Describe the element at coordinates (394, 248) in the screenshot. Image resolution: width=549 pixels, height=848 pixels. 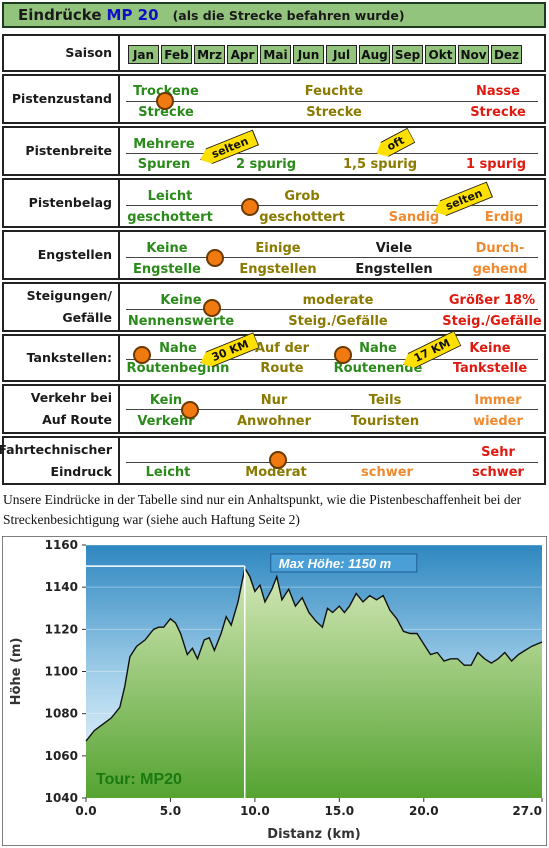
I see `option-text: Viele` at that location.